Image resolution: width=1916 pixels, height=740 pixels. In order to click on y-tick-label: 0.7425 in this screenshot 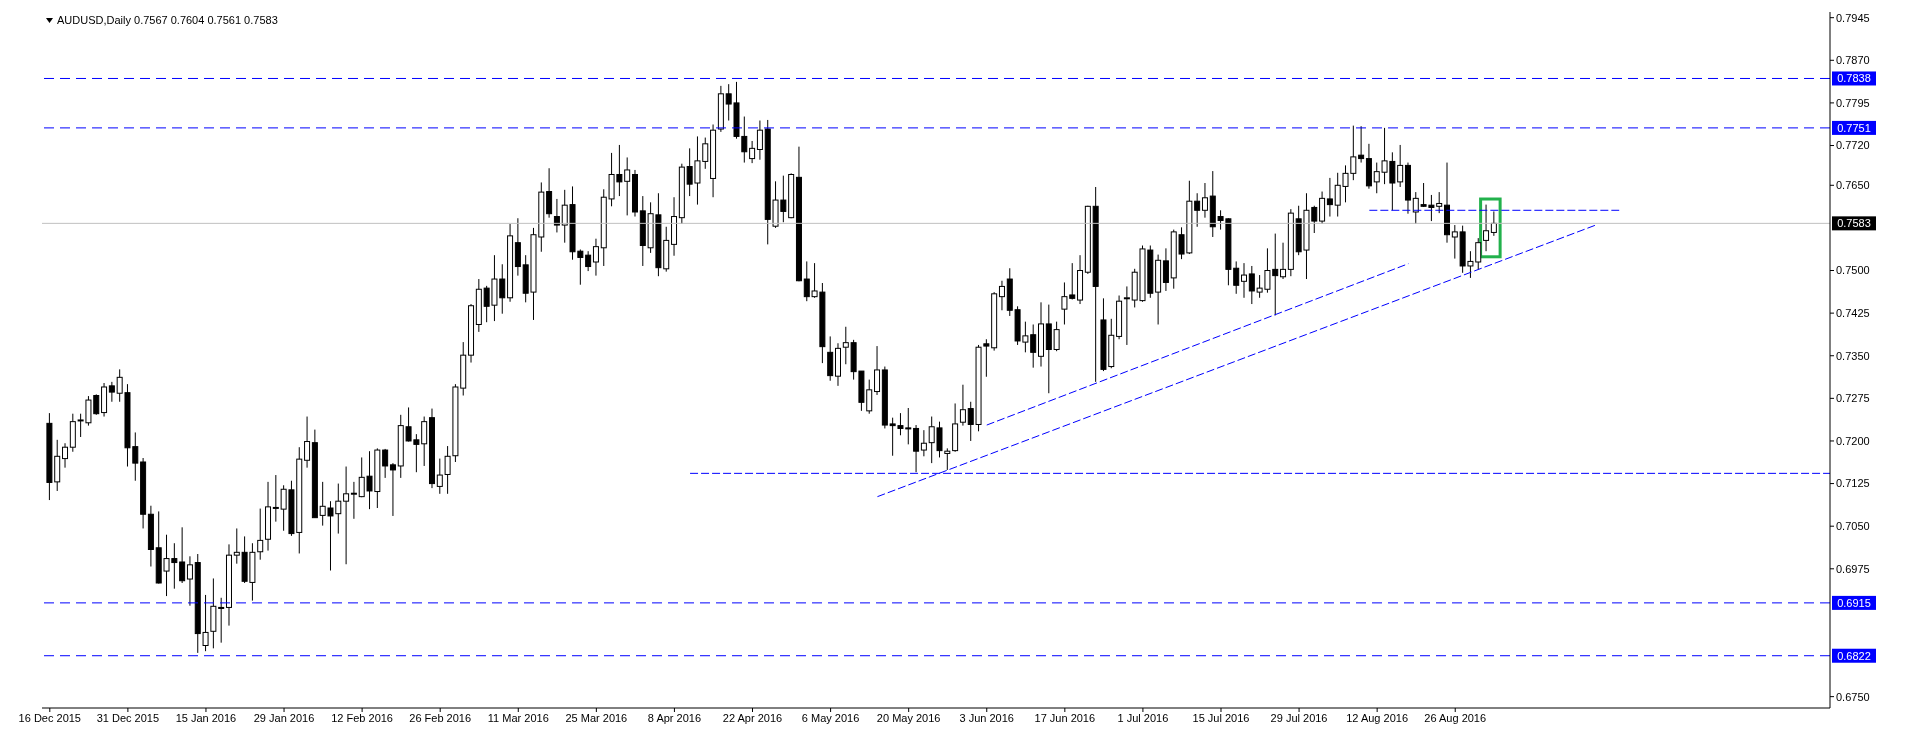, I will do `click(1853, 313)`.